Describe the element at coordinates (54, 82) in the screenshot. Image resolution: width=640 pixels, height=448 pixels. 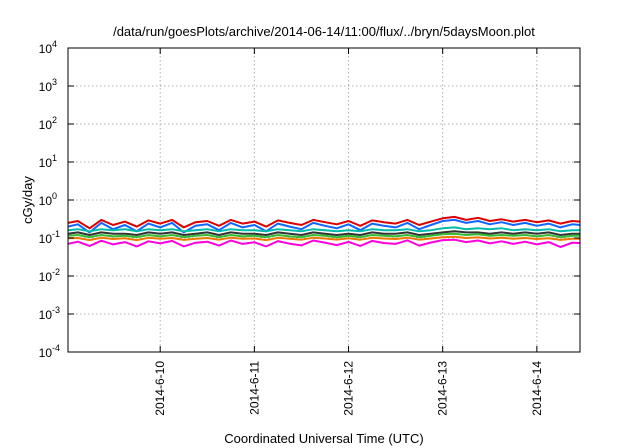
I see `y-tick-exponent: 3` at that location.